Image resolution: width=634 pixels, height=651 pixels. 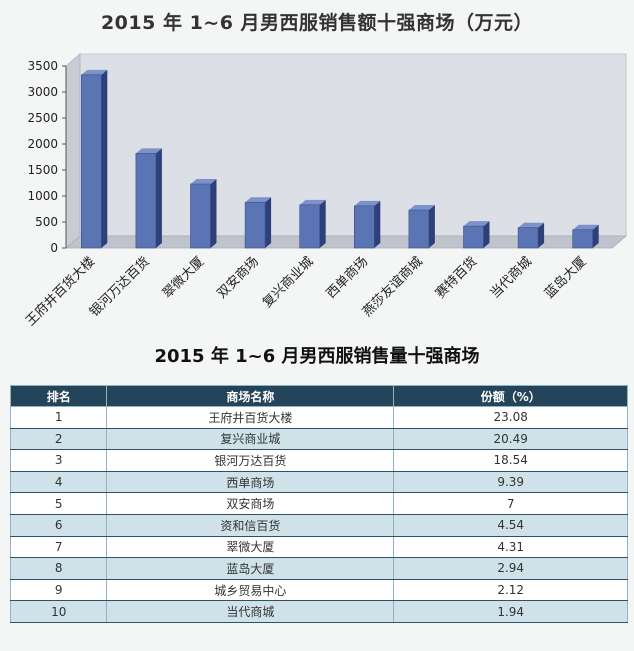 I want to click on cell-rank: 6, so click(x=58, y=525).